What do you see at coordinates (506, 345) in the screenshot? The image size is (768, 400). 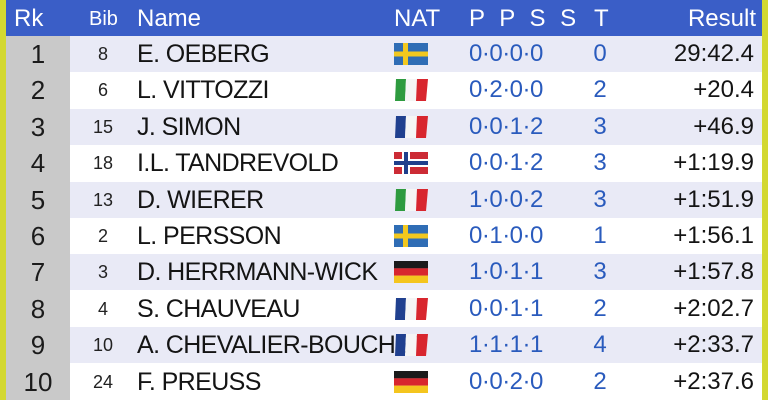 I see `shooting-cell: 1·1·1·1` at bounding box center [506, 345].